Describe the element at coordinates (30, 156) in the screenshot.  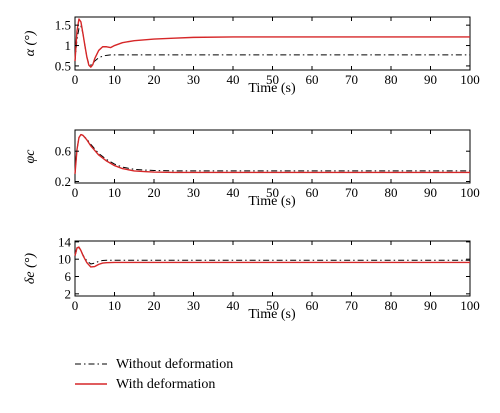
I see `y-axis-label: φc` at that location.